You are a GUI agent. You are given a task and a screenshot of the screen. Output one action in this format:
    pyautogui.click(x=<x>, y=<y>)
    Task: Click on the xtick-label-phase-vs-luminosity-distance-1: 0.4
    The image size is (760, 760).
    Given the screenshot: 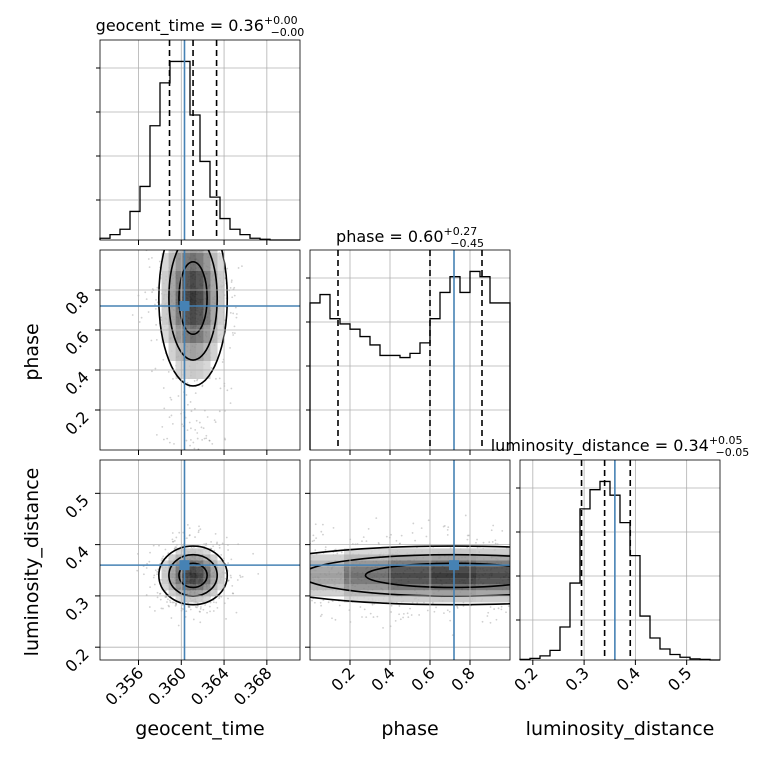 What is the action you would take?
    pyautogui.click(x=382, y=678)
    